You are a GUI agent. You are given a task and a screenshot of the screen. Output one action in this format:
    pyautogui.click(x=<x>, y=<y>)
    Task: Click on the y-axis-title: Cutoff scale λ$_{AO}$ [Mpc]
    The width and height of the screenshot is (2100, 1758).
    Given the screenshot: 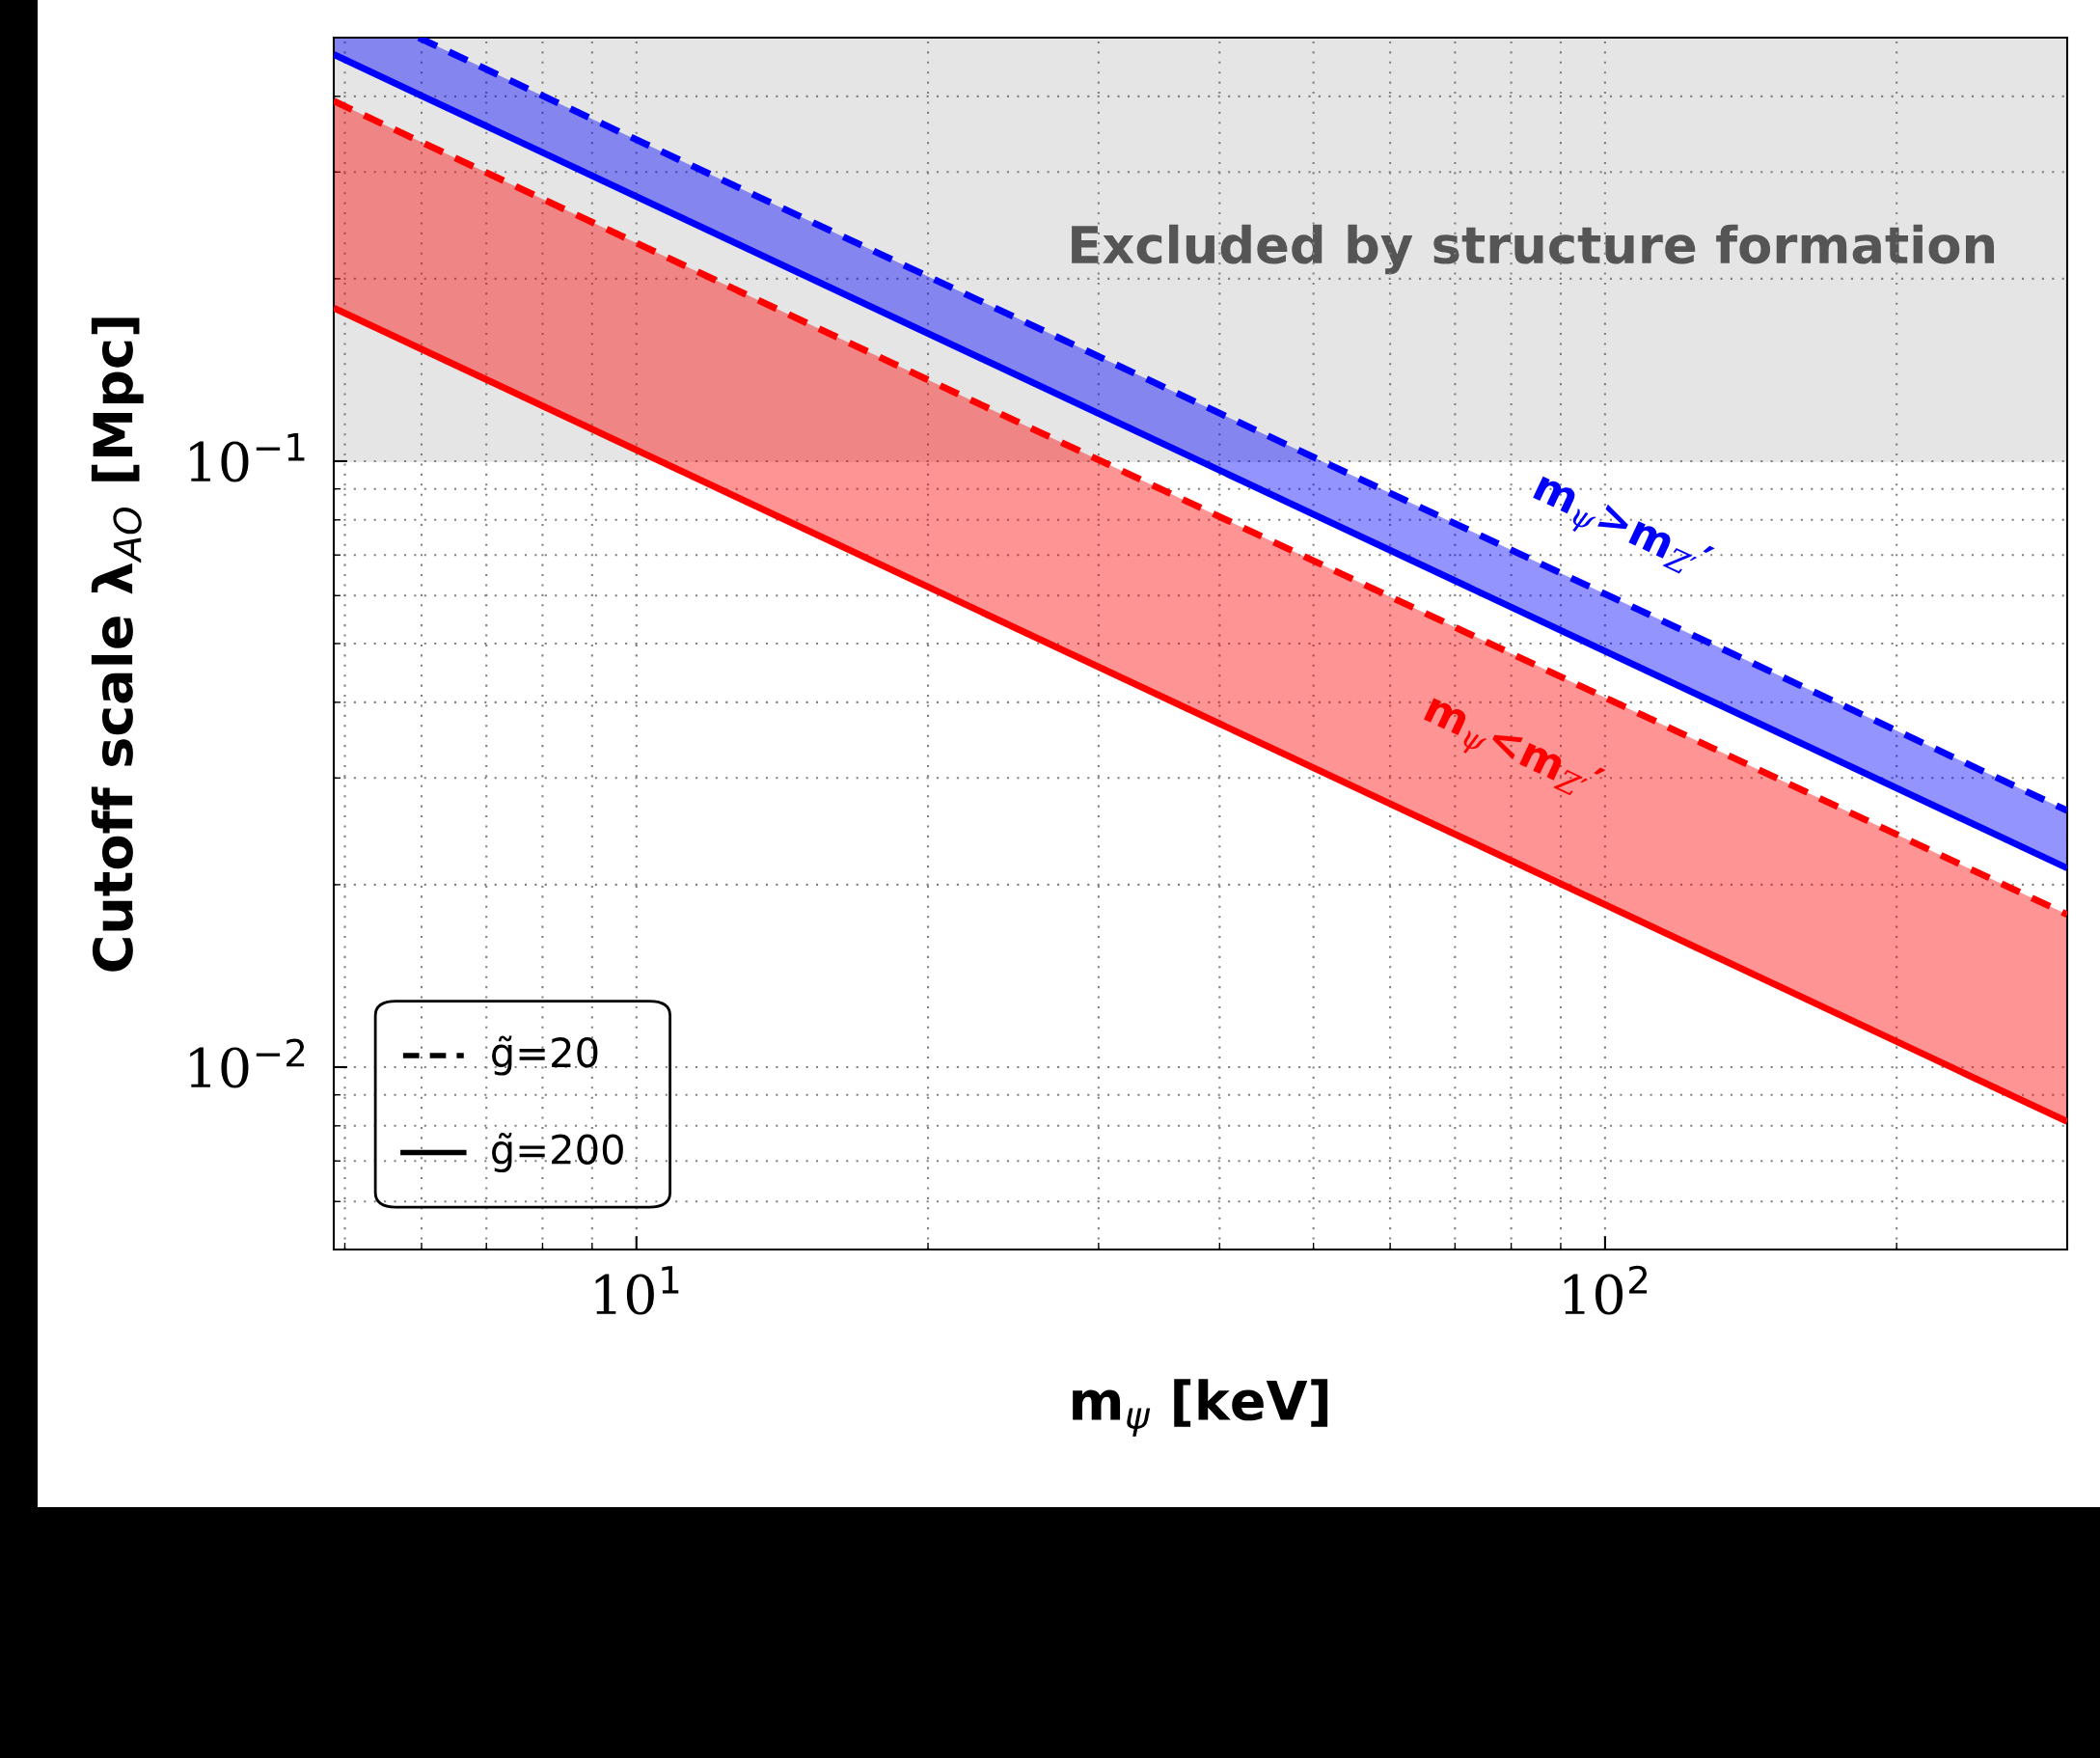 What is the action you would take?
    pyautogui.click(x=117, y=644)
    